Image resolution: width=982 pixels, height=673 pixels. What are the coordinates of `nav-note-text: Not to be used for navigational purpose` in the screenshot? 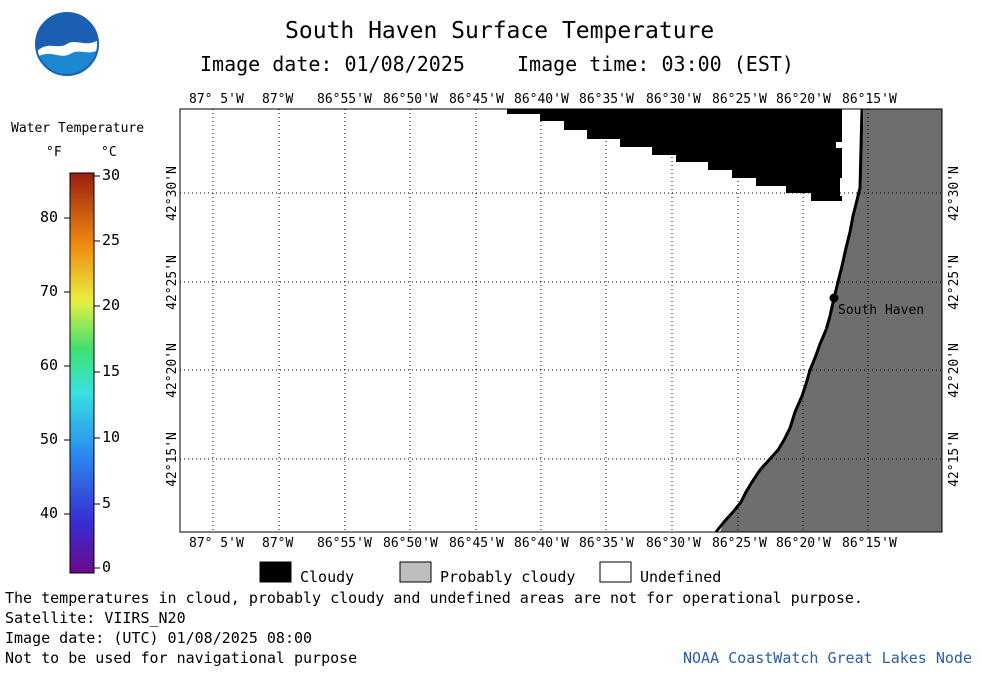 It's located at (181, 658).